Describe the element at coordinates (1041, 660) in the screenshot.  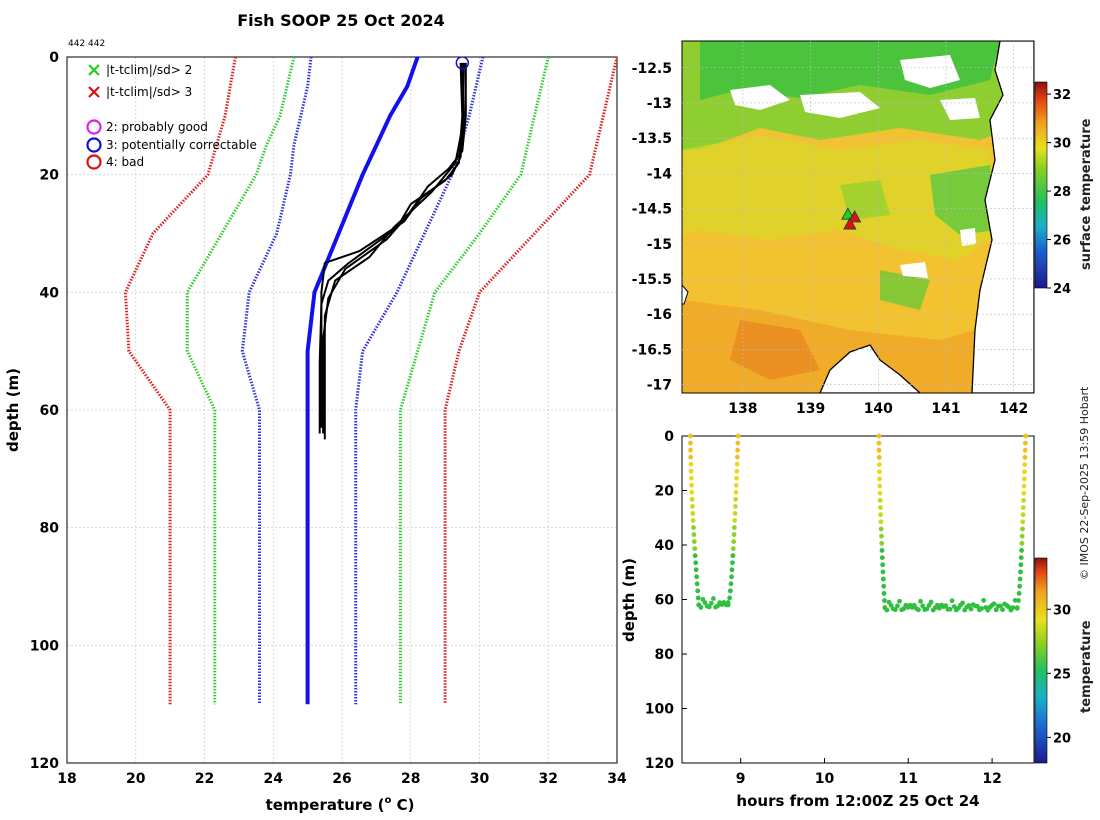
I see `temperature-colorbar` at that location.